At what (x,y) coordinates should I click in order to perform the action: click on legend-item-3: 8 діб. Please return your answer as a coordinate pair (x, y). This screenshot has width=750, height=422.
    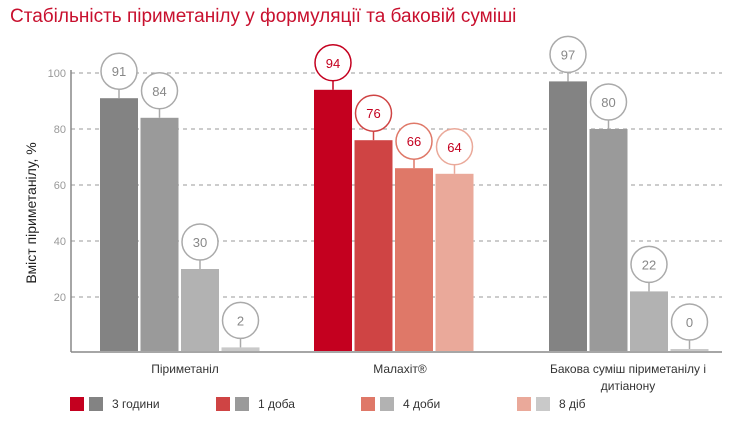
    Looking at the image, I should click on (551, 404).